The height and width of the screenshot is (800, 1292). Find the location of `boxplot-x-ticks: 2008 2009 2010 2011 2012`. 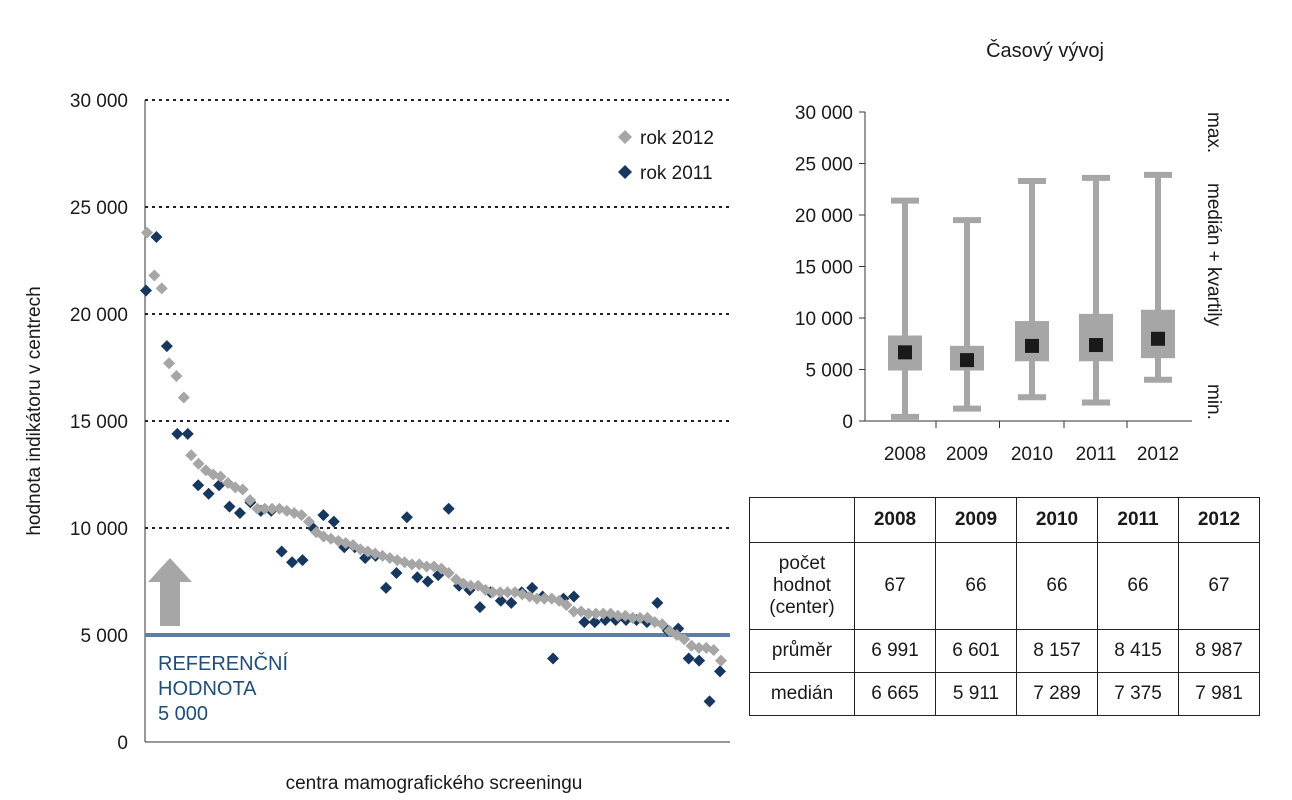

boxplot-x-ticks: 2008 2009 2010 2011 2012 is located at coordinates (1031, 443).